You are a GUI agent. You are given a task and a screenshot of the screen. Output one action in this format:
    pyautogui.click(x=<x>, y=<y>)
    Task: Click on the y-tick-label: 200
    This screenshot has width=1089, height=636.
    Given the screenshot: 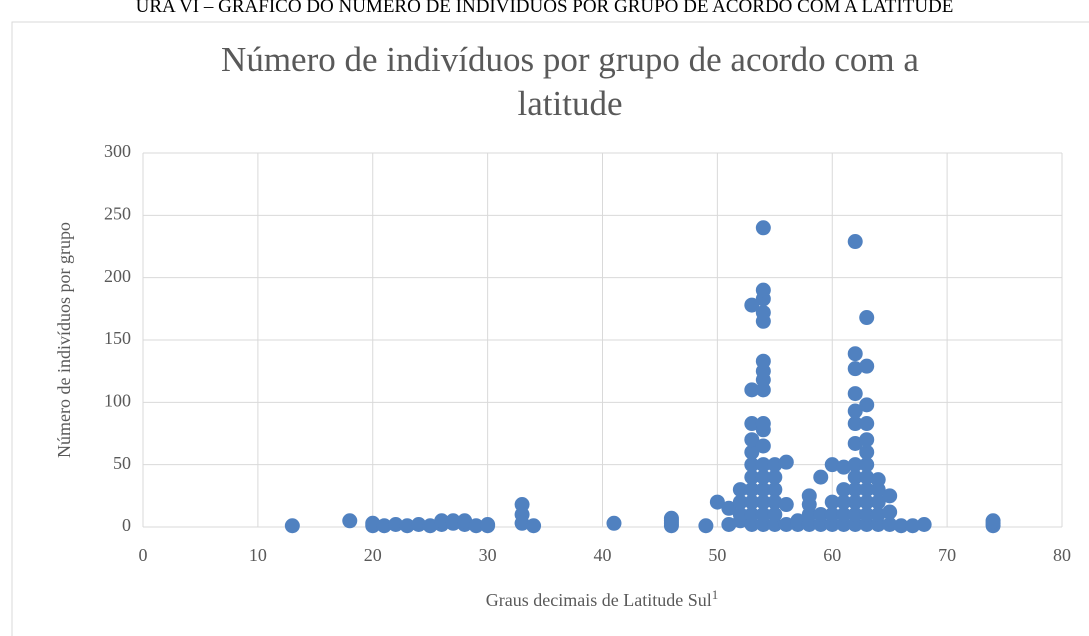 What is the action you would take?
    pyautogui.click(x=117, y=276)
    